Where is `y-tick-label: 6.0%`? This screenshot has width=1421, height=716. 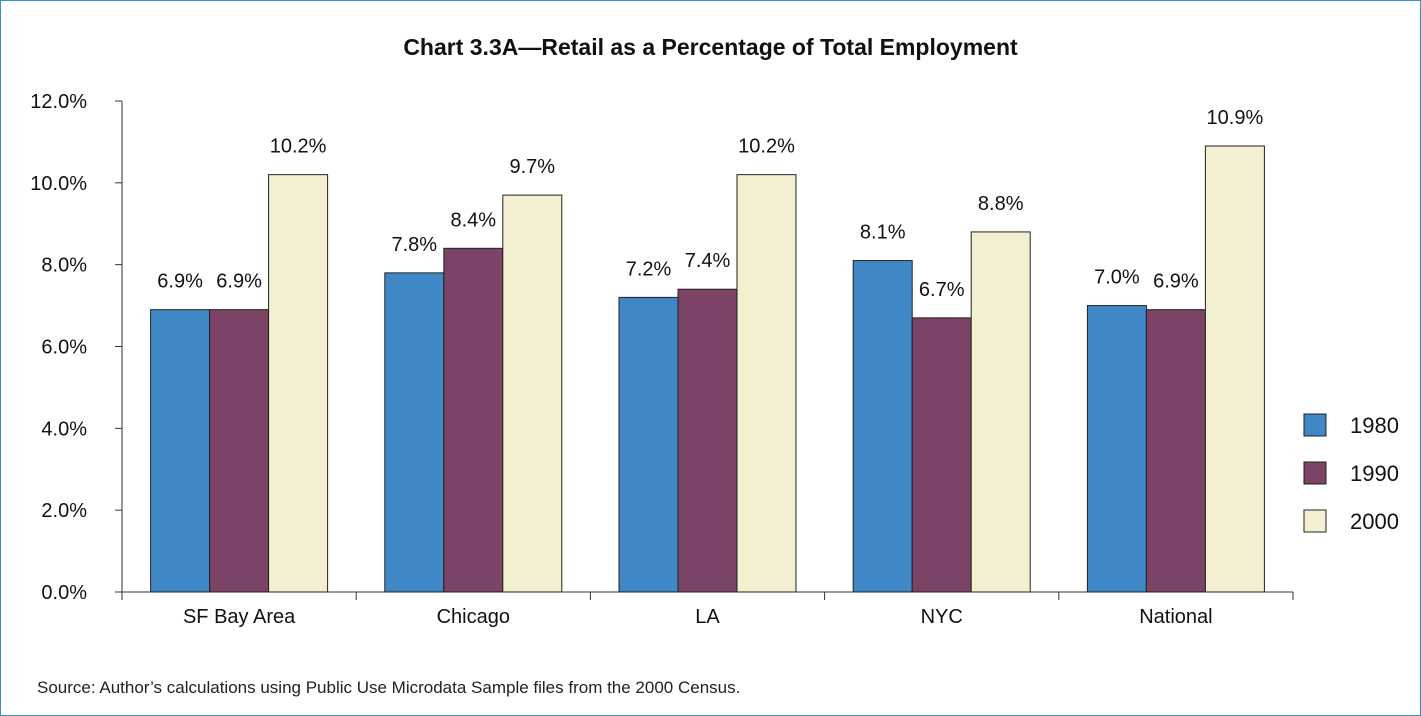
y-tick-label: 6.0% is located at coordinates (64, 348).